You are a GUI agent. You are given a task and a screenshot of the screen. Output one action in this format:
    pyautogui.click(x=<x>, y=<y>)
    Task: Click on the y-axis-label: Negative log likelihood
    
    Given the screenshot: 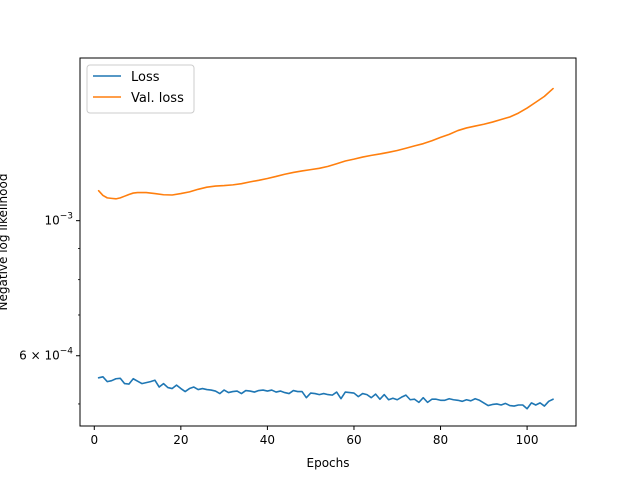 What is the action you would take?
    pyautogui.click(x=5, y=242)
    